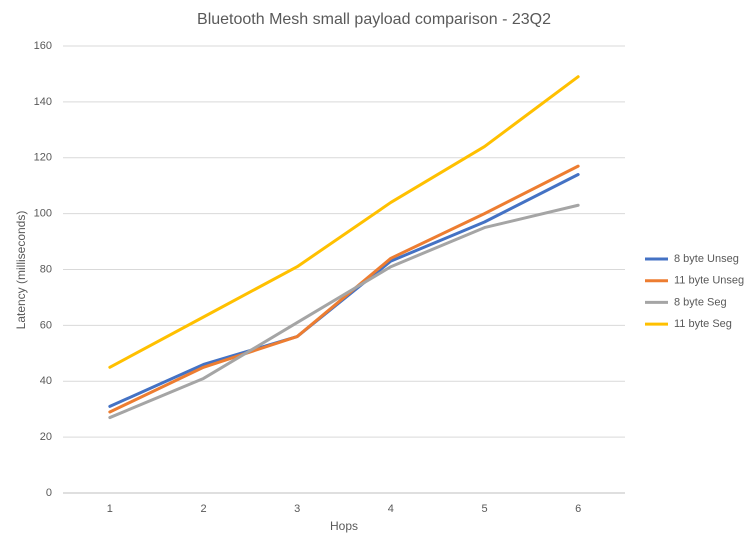 This screenshot has width=748, height=544. I want to click on y-tick-label: 160, so click(43, 46).